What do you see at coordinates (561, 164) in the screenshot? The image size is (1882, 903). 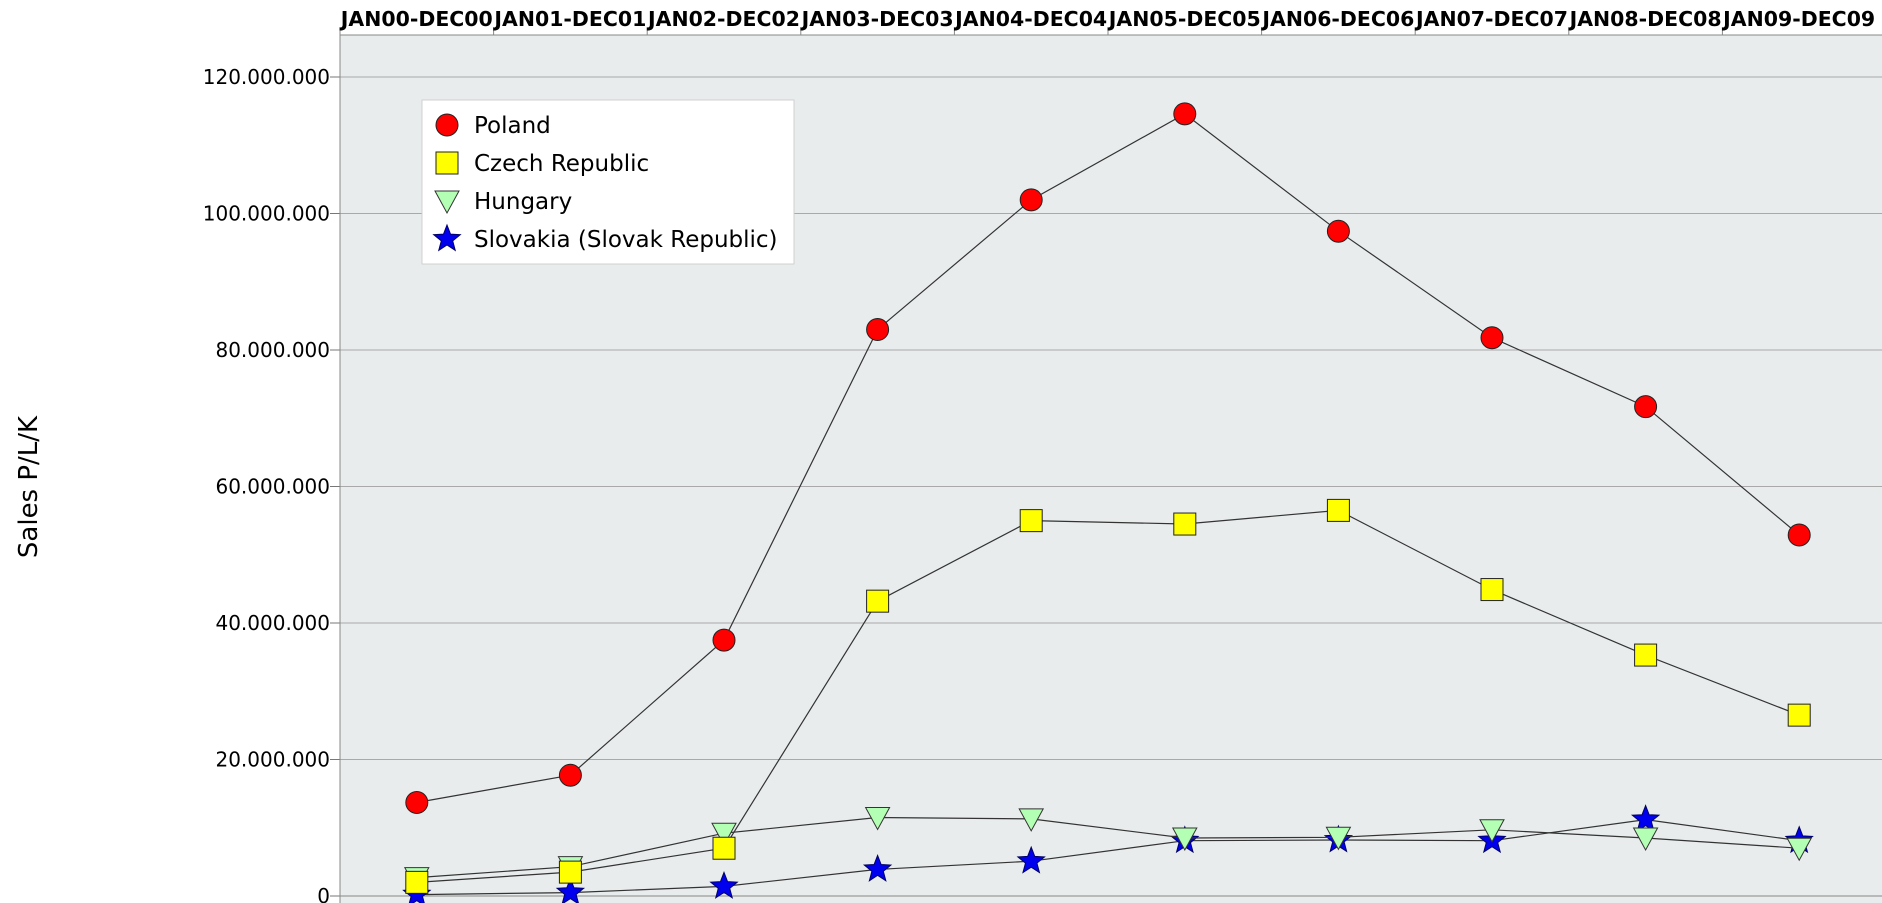 I see `legend-label: Czech Republic` at bounding box center [561, 164].